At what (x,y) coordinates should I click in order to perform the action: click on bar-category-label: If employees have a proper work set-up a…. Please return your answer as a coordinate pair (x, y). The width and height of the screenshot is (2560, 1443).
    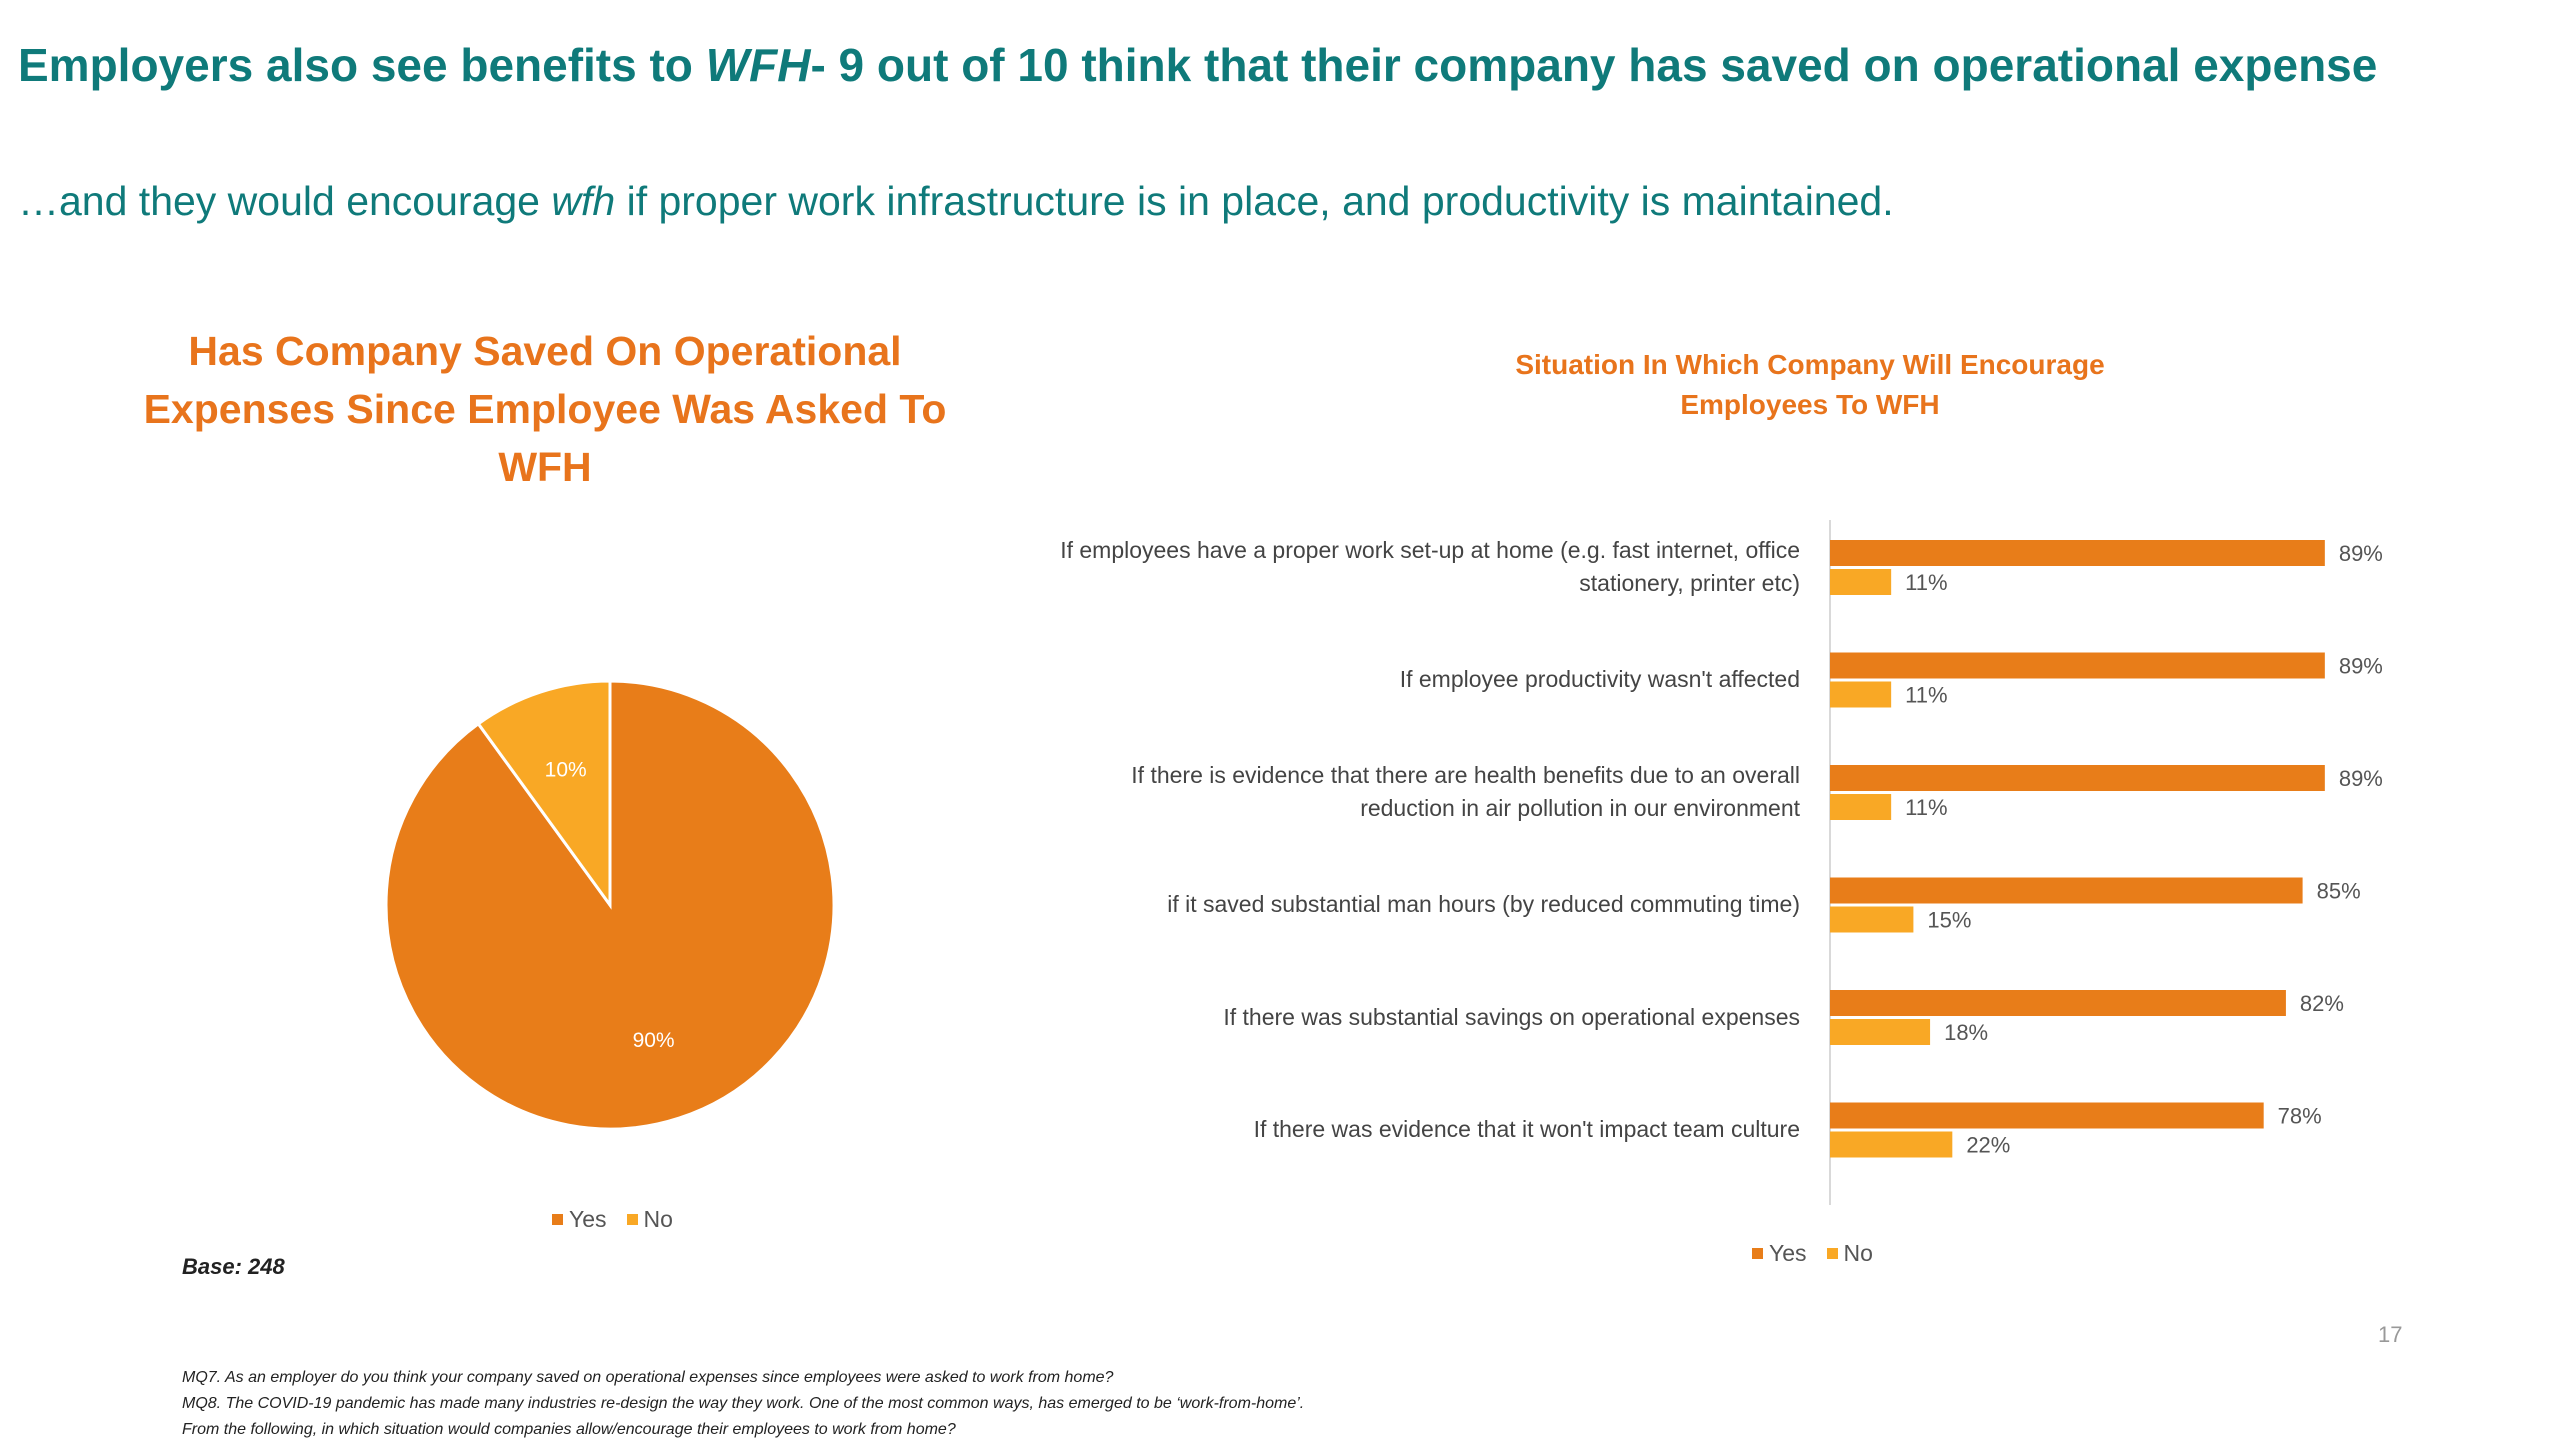
    Looking at the image, I should click on (1430, 566).